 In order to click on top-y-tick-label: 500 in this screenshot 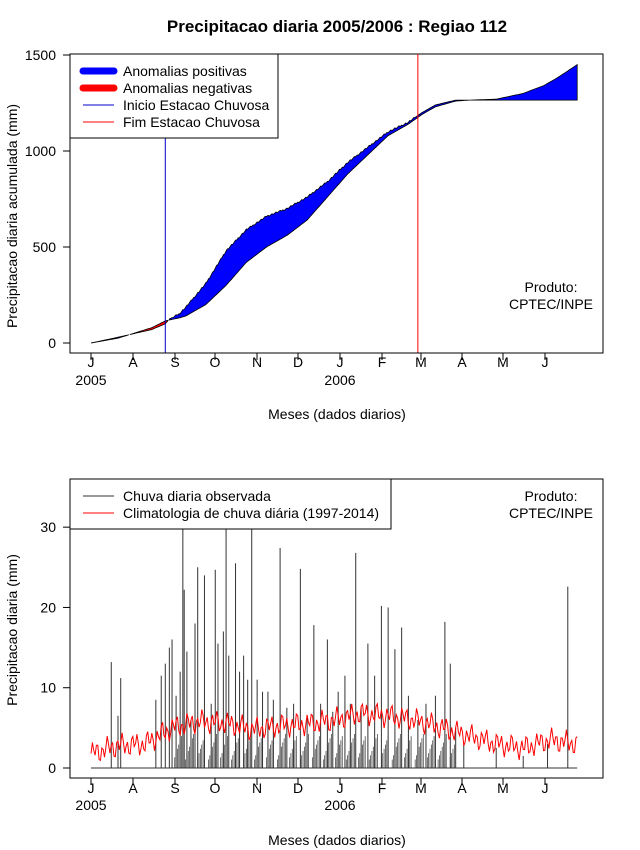, I will do `click(45, 247)`.